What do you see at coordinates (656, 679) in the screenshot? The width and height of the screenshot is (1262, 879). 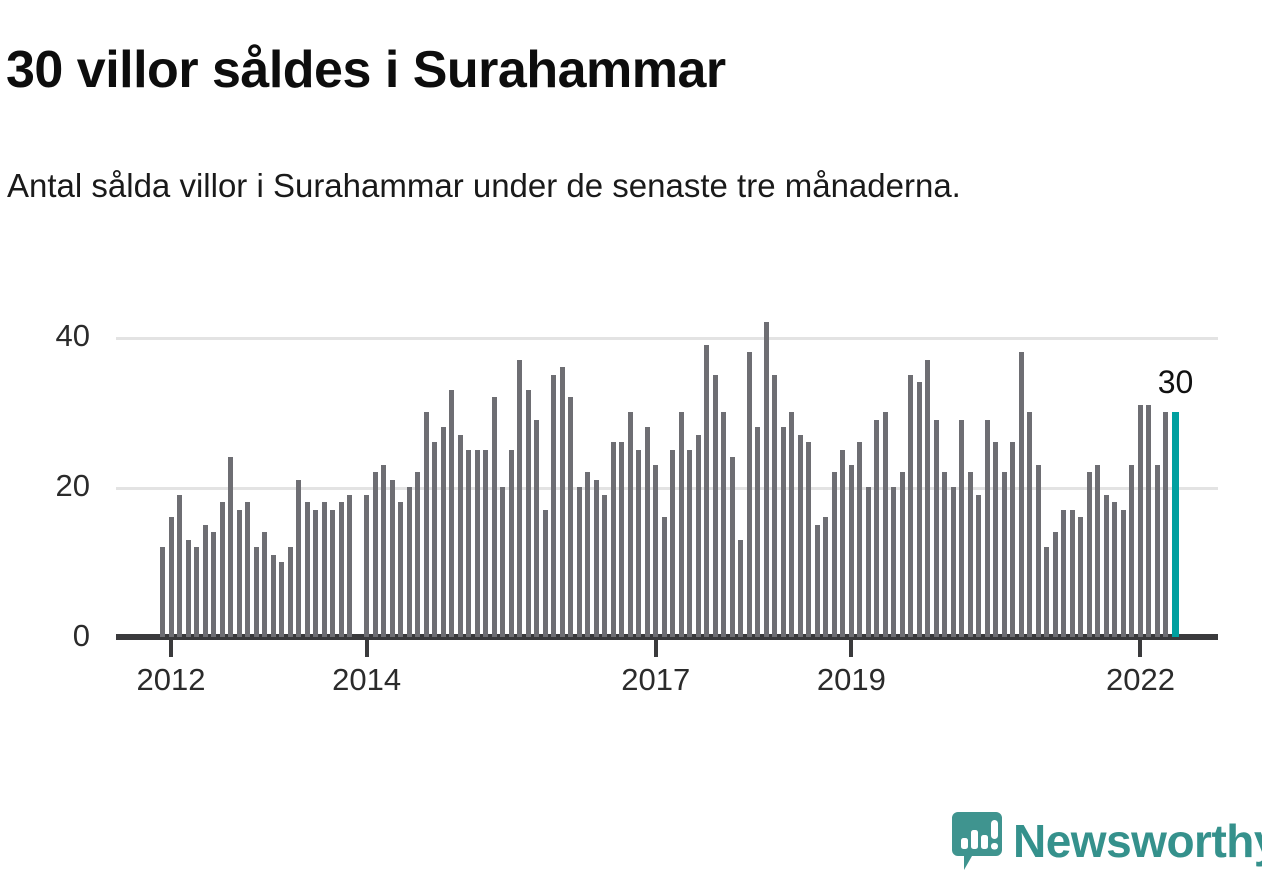 I see `x-tick-label: 2017` at bounding box center [656, 679].